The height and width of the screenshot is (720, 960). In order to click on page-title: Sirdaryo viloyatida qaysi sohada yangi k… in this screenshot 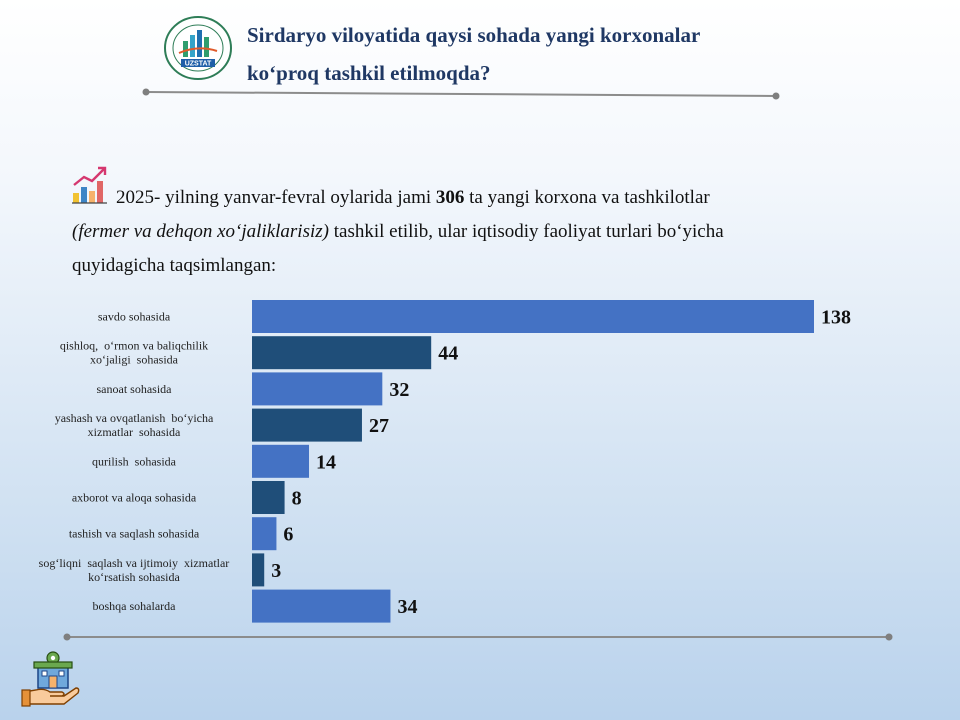, I will do `click(527, 54)`.